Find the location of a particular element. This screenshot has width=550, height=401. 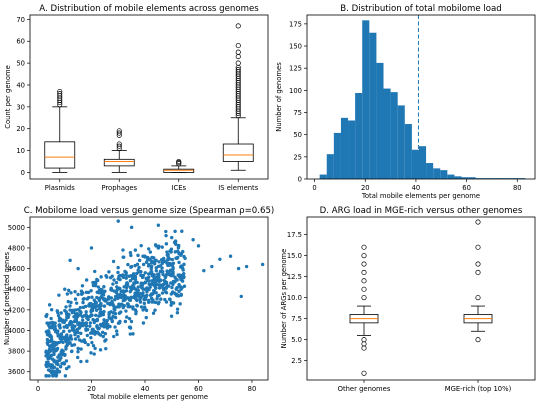

y-tick-label: 50 is located at coordinates (20, 64).